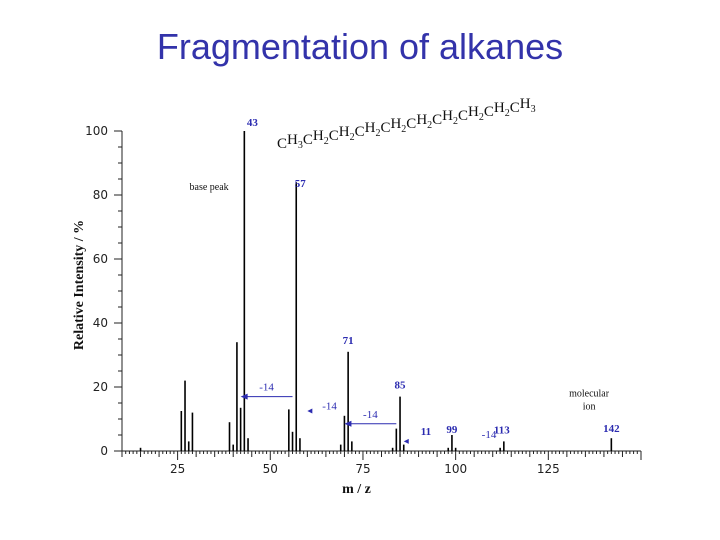 This screenshot has height=540, width=720. Describe the element at coordinates (253, 123) in the screenshot. I see `peak-label: 43` at that location.